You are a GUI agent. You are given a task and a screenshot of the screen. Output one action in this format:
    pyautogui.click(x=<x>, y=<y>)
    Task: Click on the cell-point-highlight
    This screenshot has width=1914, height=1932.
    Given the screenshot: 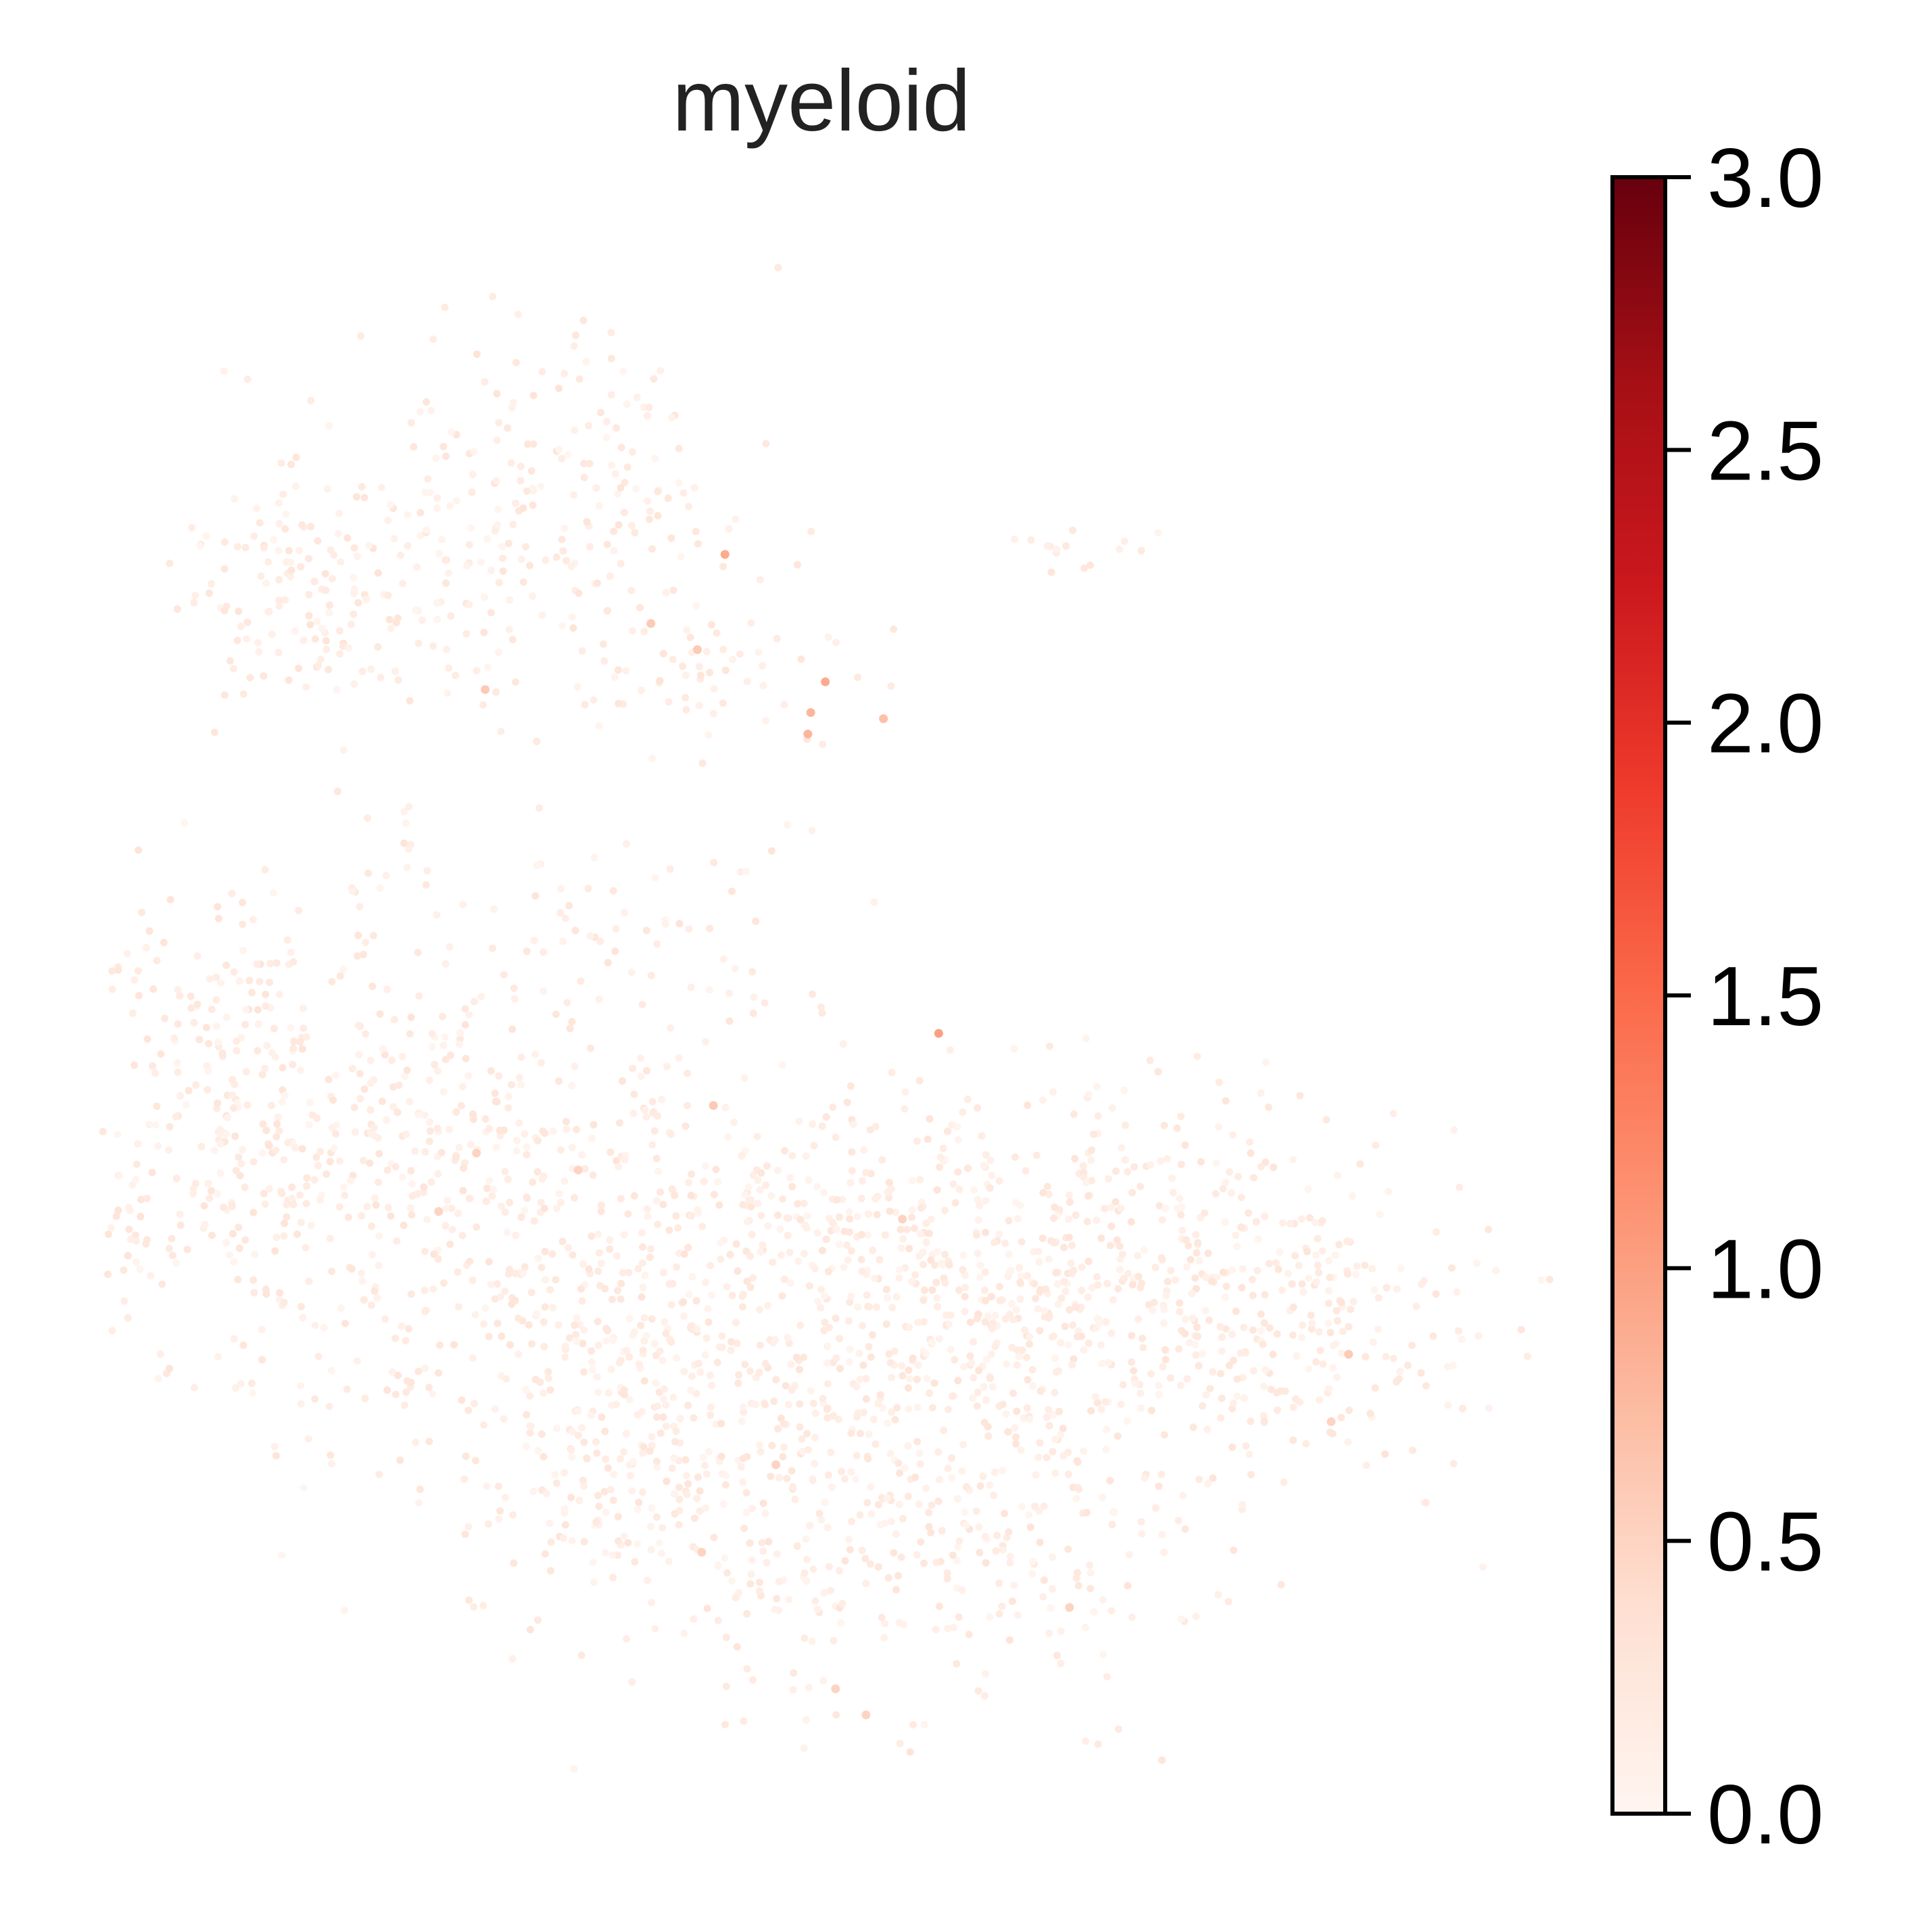 What is the action you would take?
    pyautogui.click(x=702, y=1552)
    